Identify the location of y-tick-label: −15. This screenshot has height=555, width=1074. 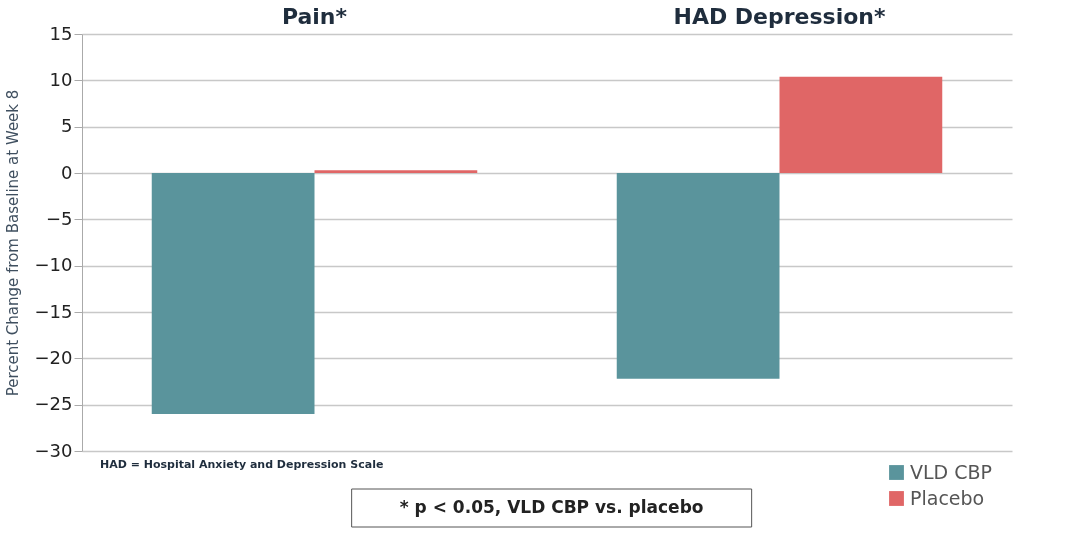
(53, 311).